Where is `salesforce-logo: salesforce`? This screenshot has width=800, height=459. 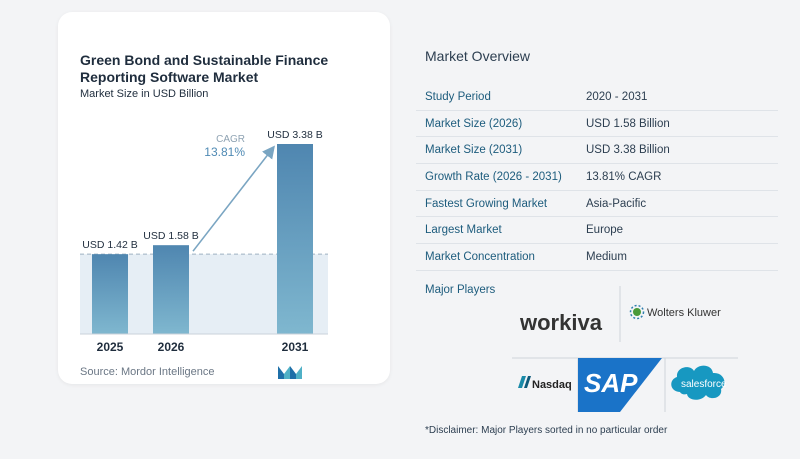
salesforce-logo: salesforce is located at coordinates (699, 382).